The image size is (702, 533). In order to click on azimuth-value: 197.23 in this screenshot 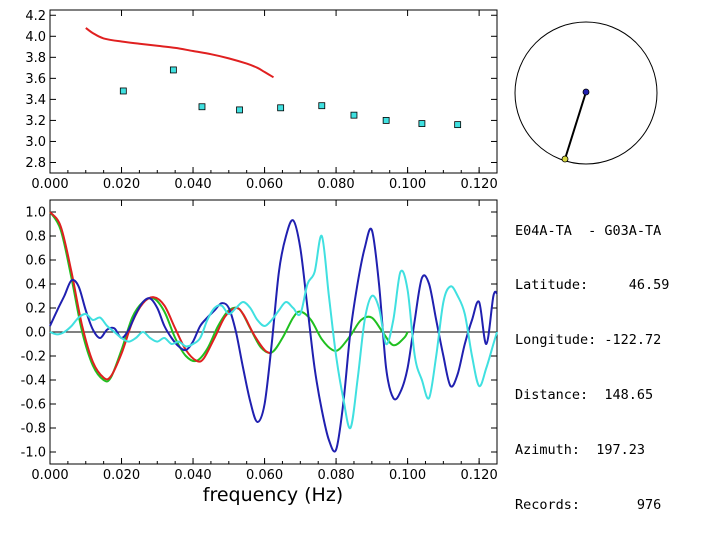, I will do `click(617, 450)`.